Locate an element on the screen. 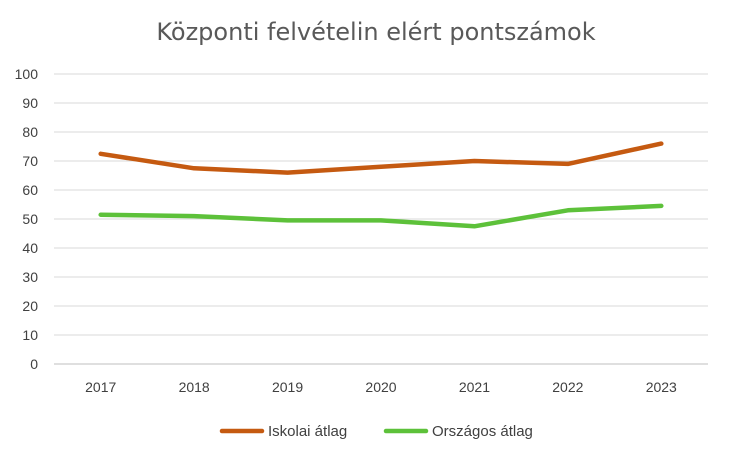 The height and width of the screenshot is (458, 753). y-tick-label: 10 is located at coordinates (30, 335).